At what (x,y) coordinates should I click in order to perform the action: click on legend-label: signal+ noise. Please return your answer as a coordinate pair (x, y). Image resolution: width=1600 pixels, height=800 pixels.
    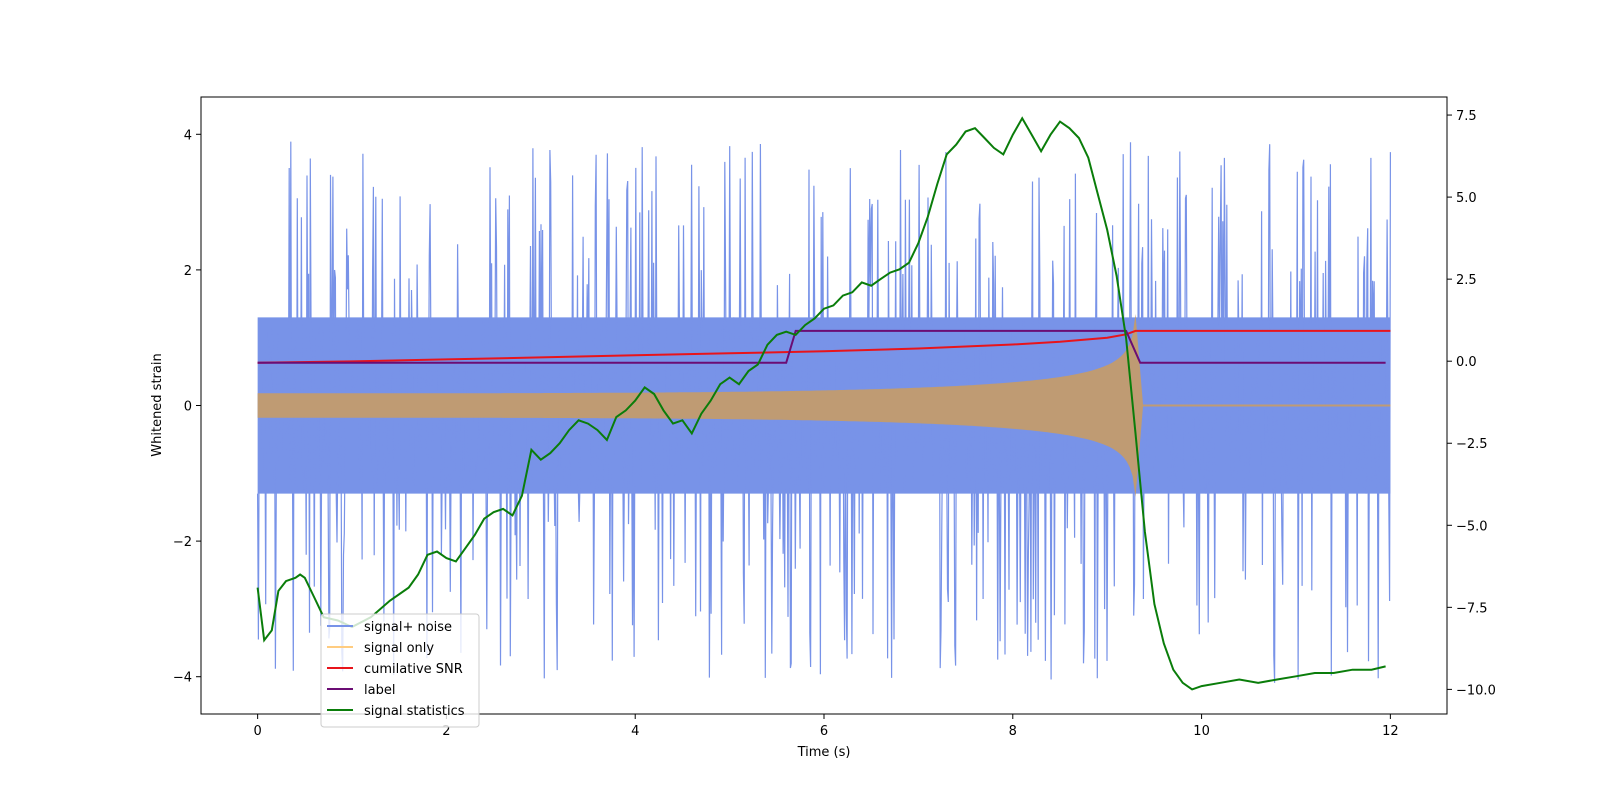
    Looking at the image, I should click on (408, 627).